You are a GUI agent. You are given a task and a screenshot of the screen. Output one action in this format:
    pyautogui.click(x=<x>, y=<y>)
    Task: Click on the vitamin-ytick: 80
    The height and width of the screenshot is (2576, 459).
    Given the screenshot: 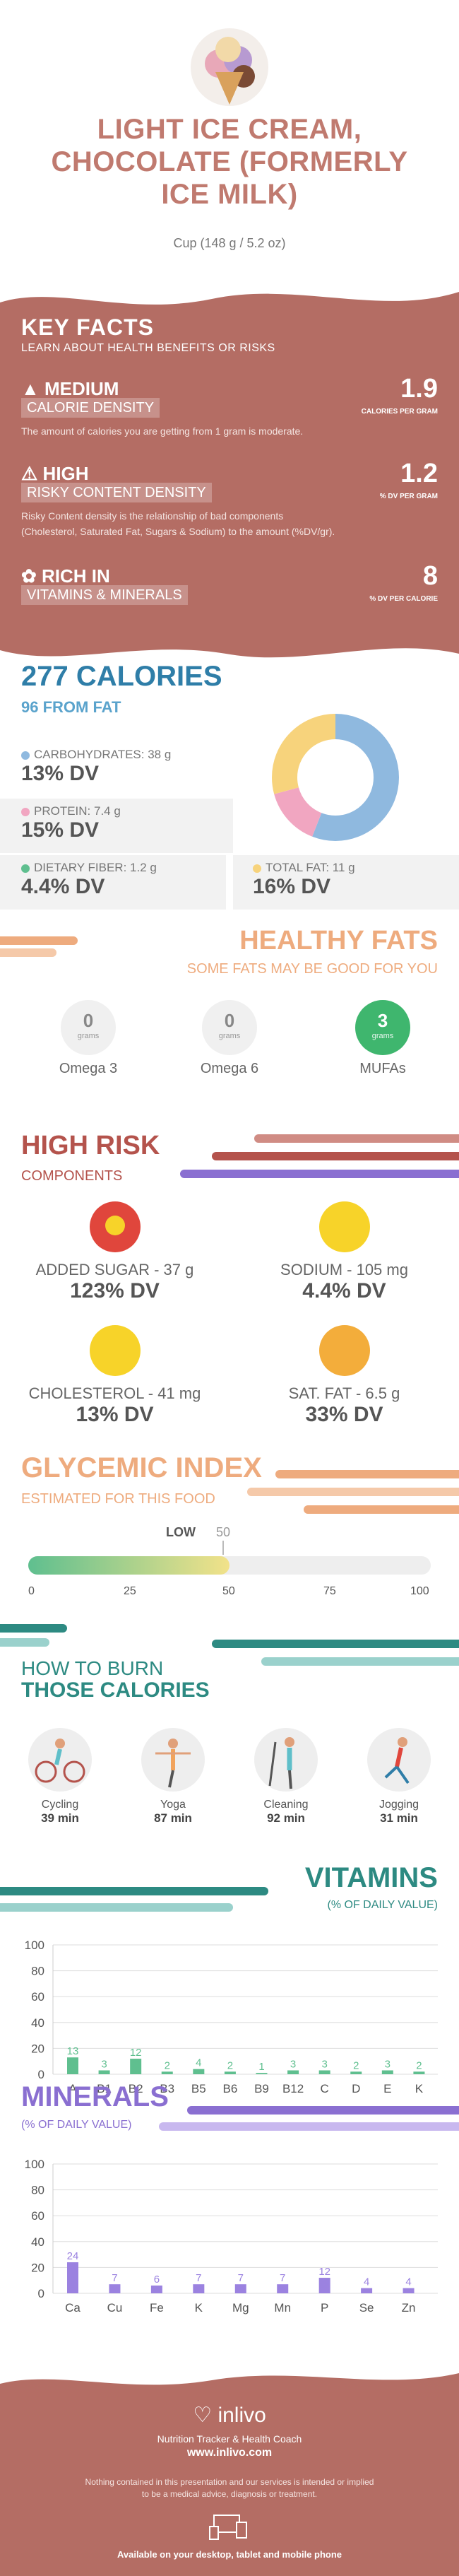 What is the action you would take?
    pyautogui.click(x=37, y=1971)
    